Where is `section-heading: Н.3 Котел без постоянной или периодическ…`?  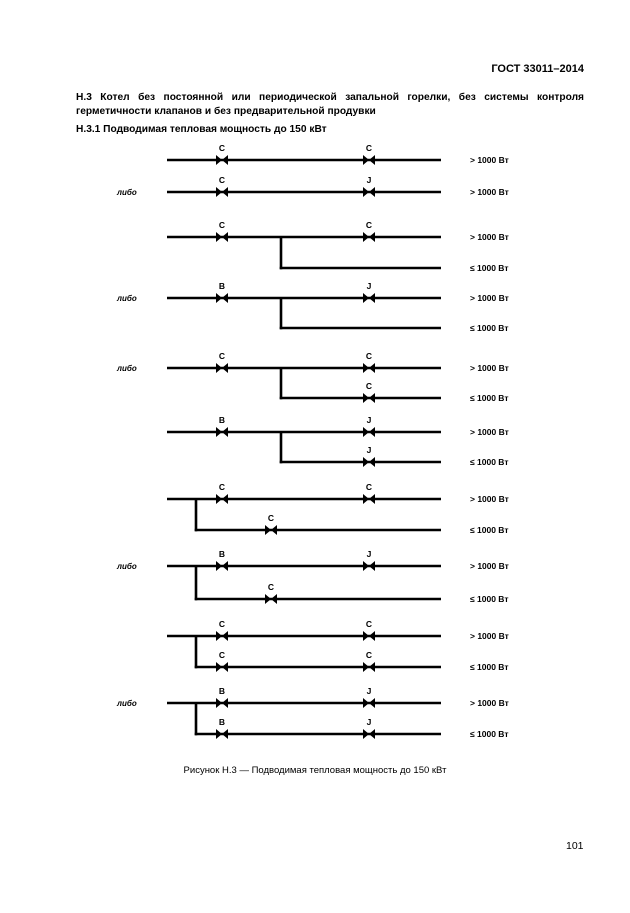 section-heading: Н.3 Котел без постоянной или периодическ… is located at coordinates (330, 104).